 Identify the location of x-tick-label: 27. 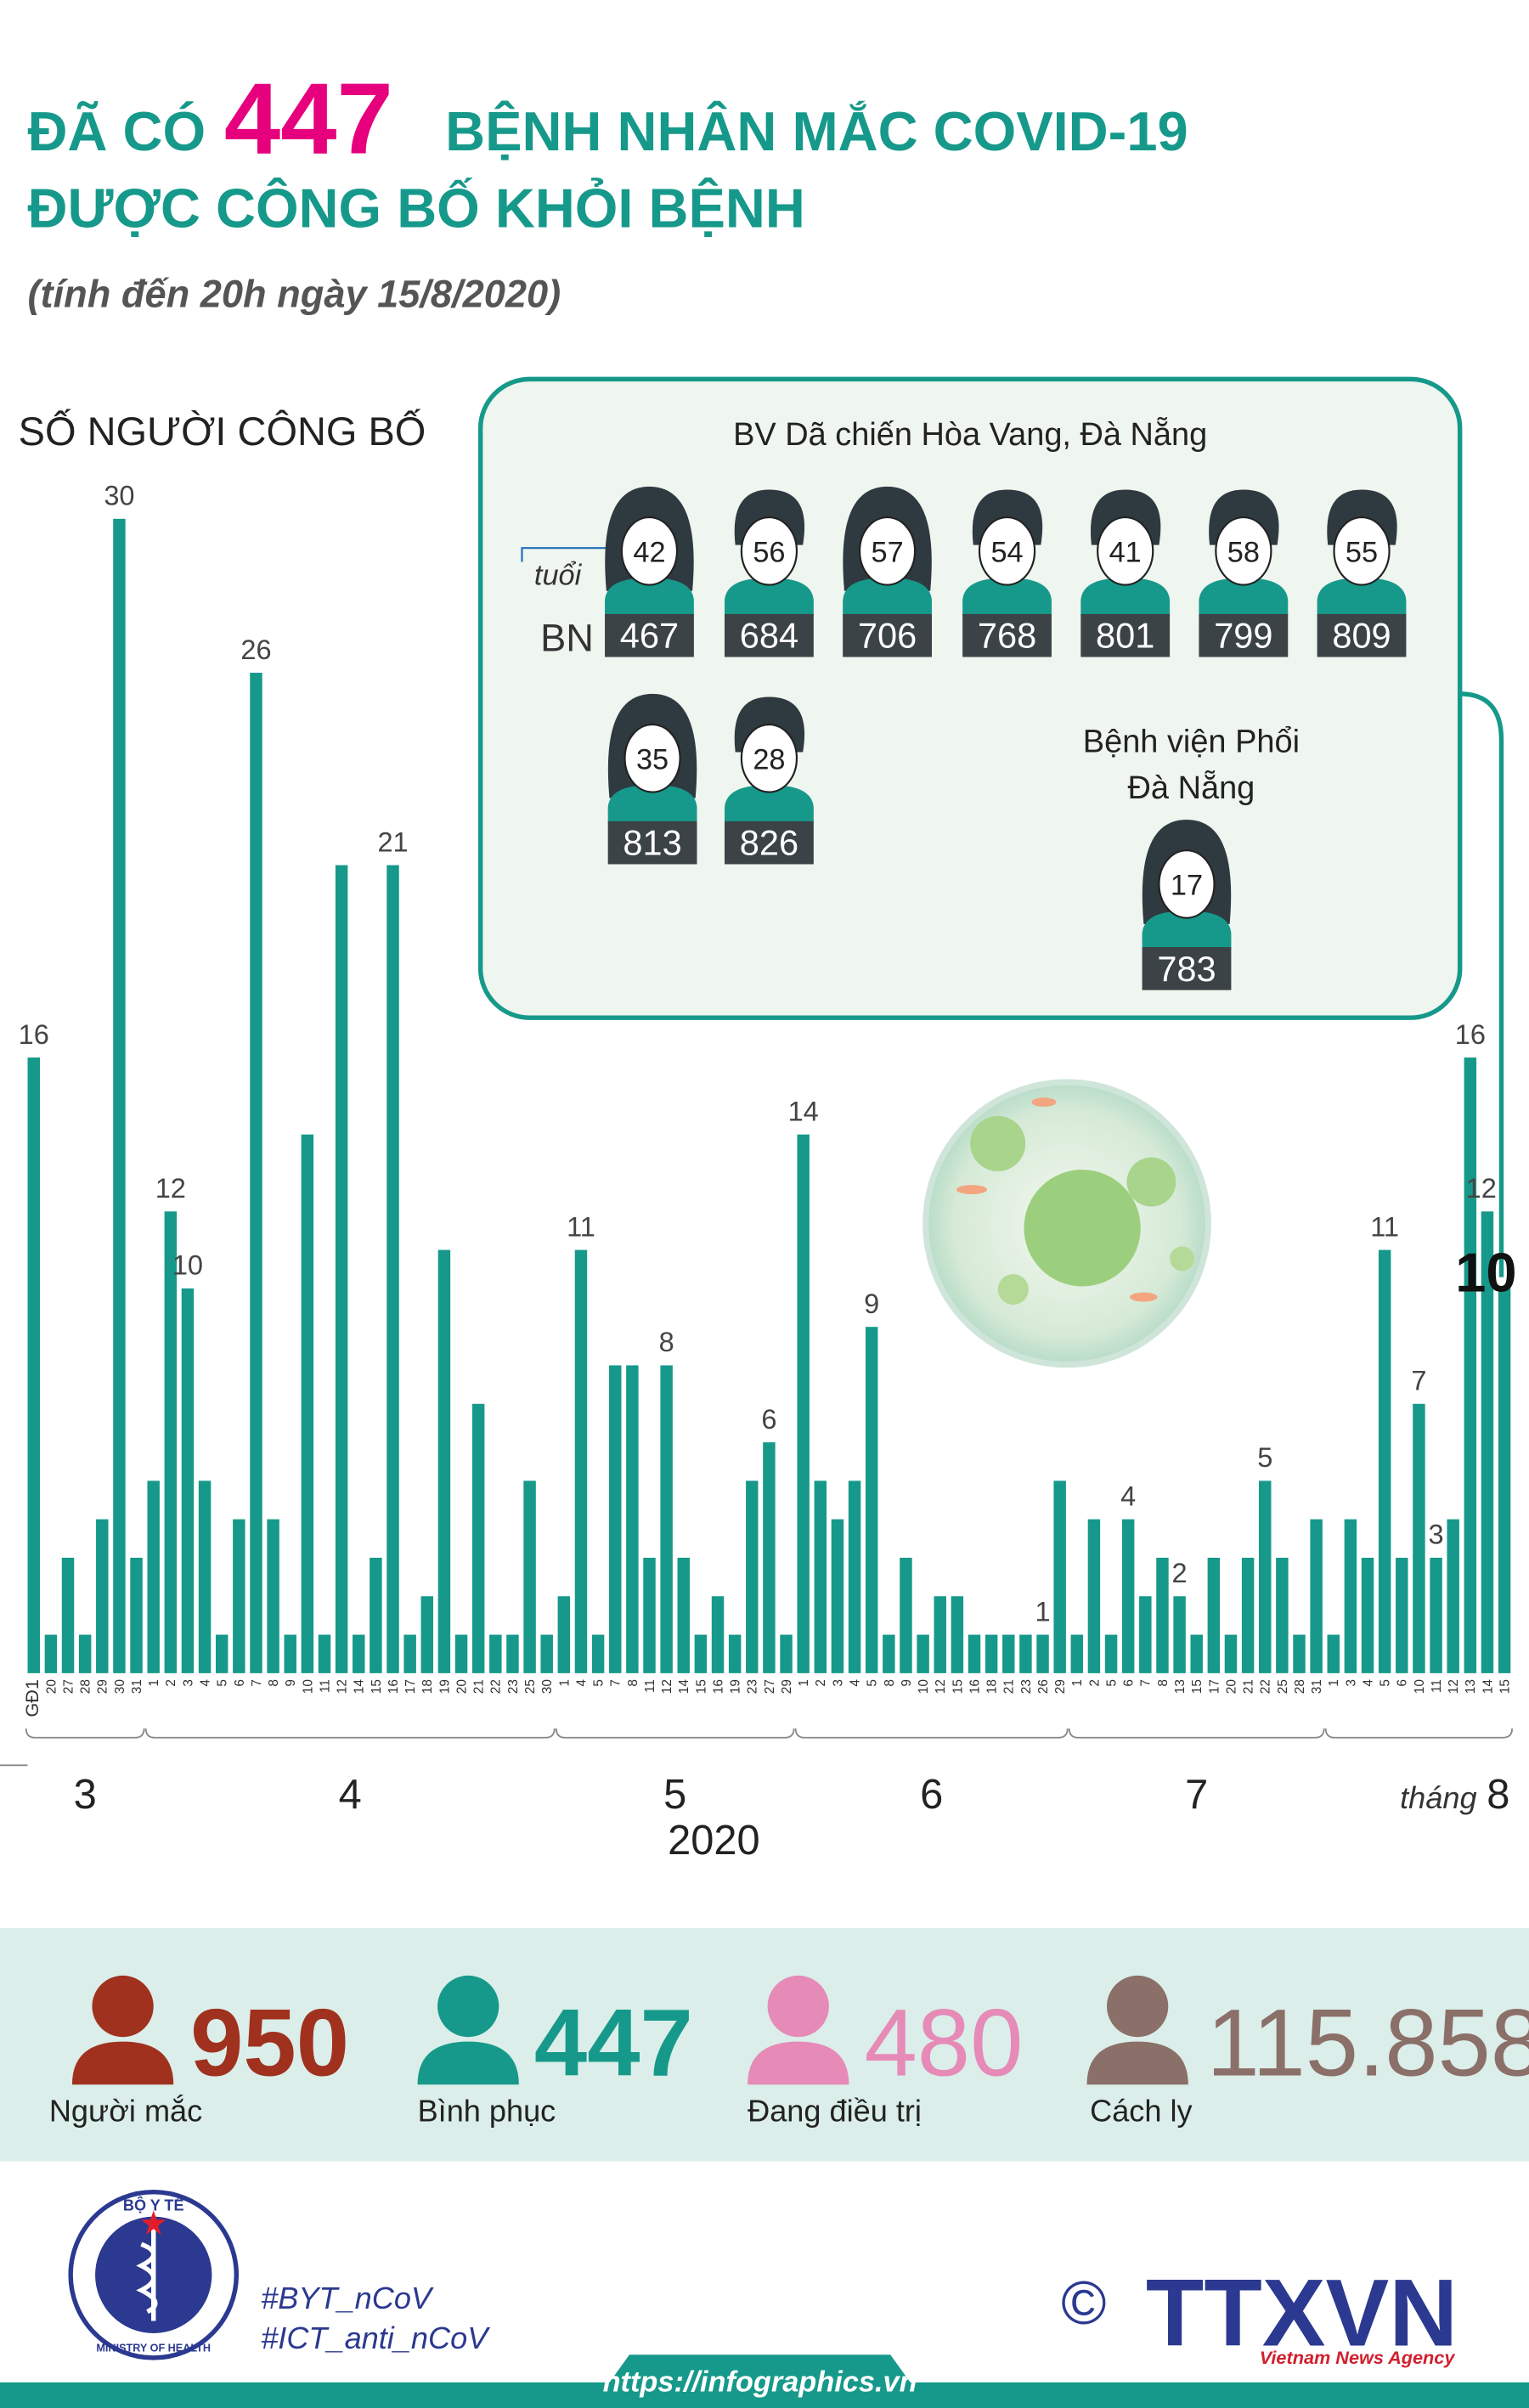
(770, 1687).